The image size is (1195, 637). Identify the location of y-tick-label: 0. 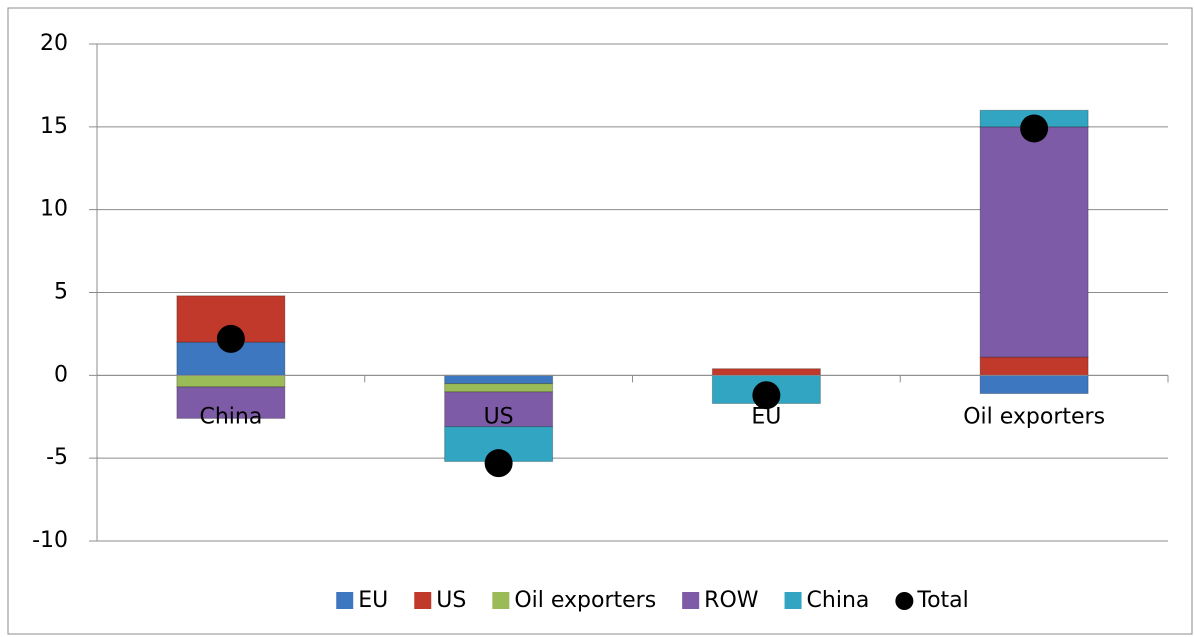
(61, 374).